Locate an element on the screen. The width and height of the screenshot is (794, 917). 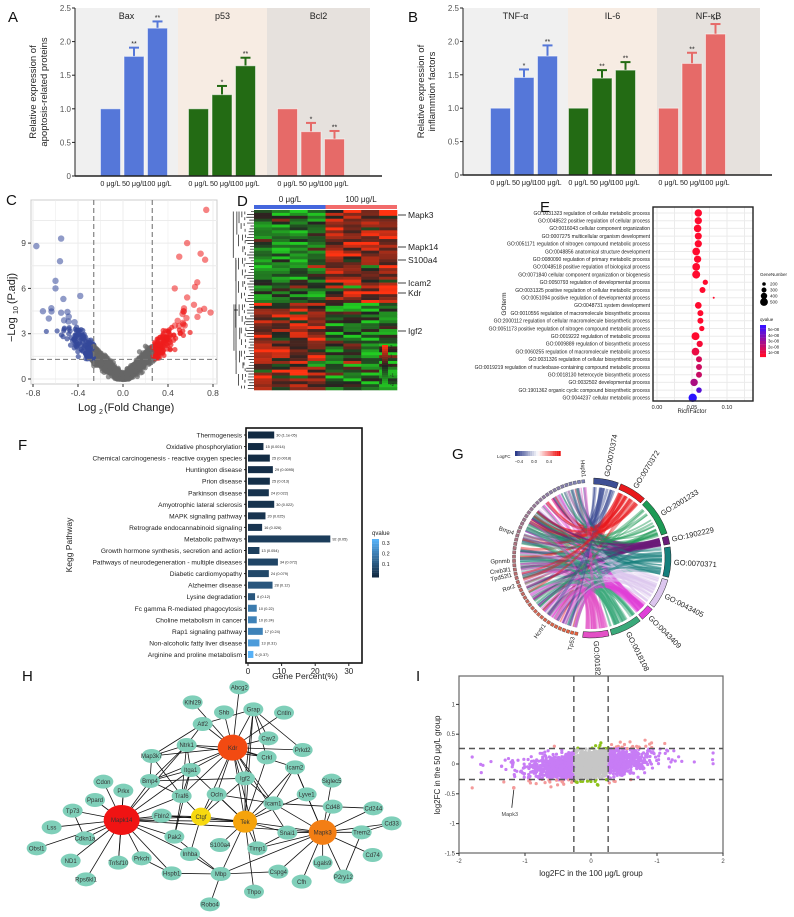
legend-tick-label: 1 is located at coordinates (391, 356).